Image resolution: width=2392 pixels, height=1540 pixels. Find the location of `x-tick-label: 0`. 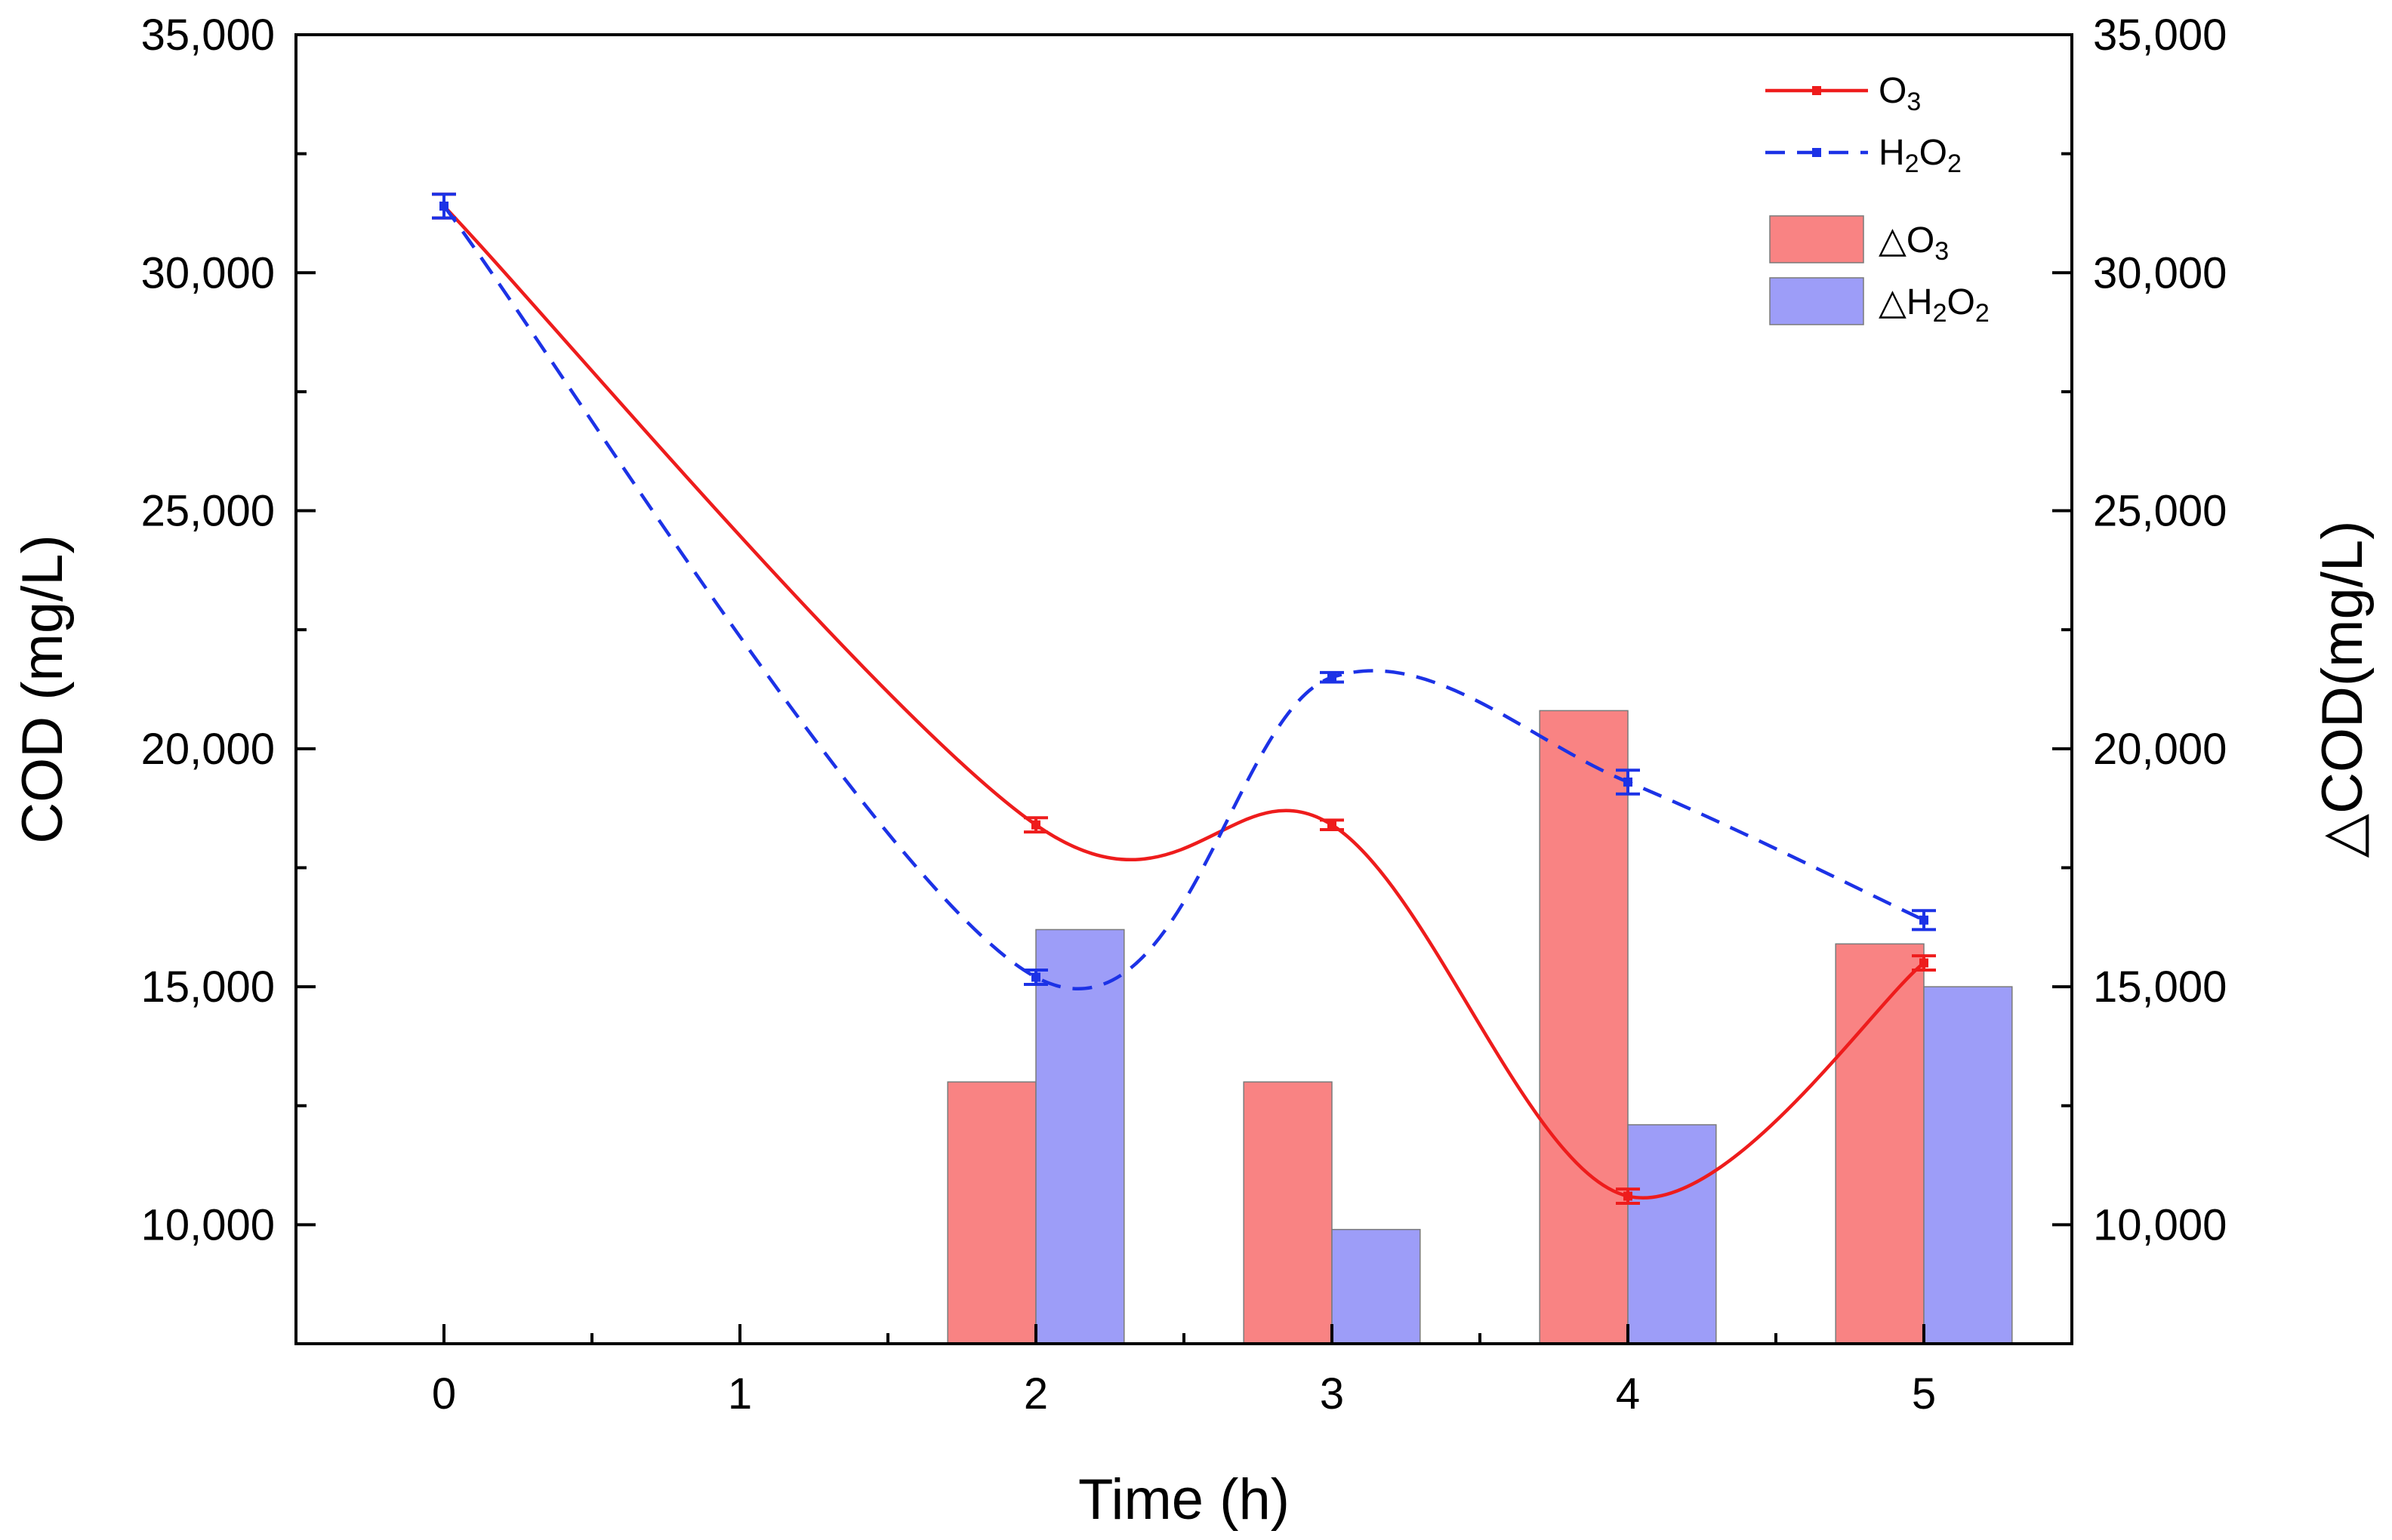

x-tick-label: 0 is located at coordinates (444, 1393).